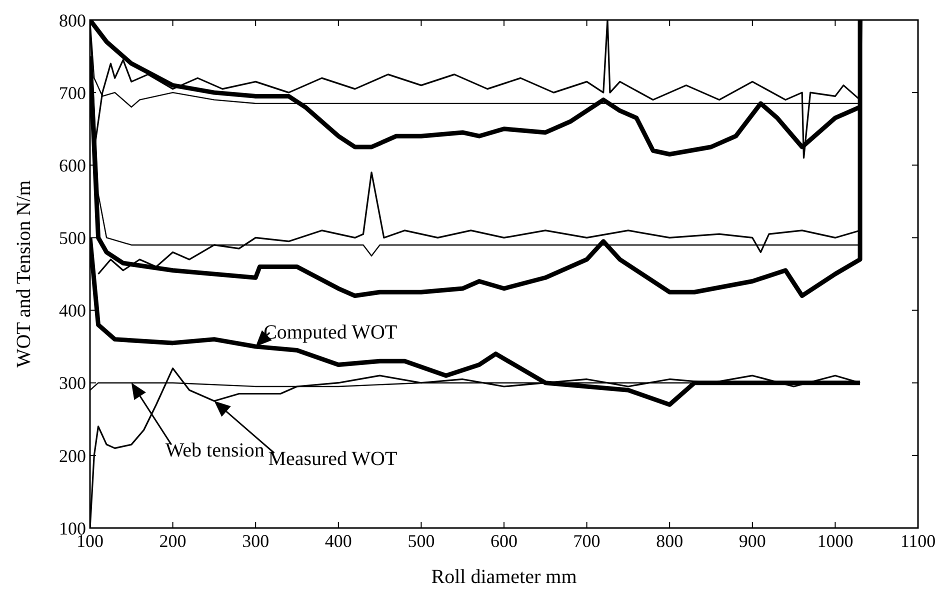 This screenshot has width=946, height=601. Describe the element at coordinates (333, 459) in the screenshot. I see `annotation: Measured WOT` at that location.